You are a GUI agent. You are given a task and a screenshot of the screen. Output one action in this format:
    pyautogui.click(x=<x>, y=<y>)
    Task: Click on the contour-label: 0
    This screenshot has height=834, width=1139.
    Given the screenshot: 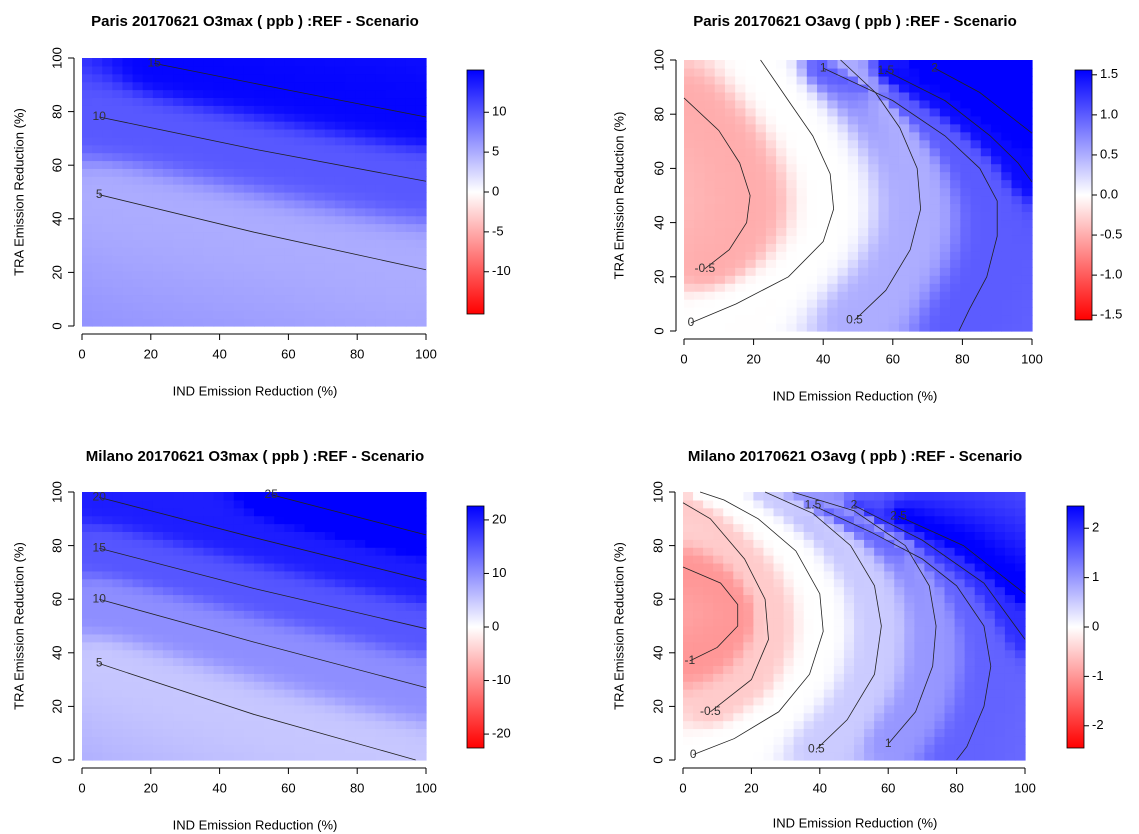 What is the action you would take?
    pyautogui.click(x=693, y=754)
    